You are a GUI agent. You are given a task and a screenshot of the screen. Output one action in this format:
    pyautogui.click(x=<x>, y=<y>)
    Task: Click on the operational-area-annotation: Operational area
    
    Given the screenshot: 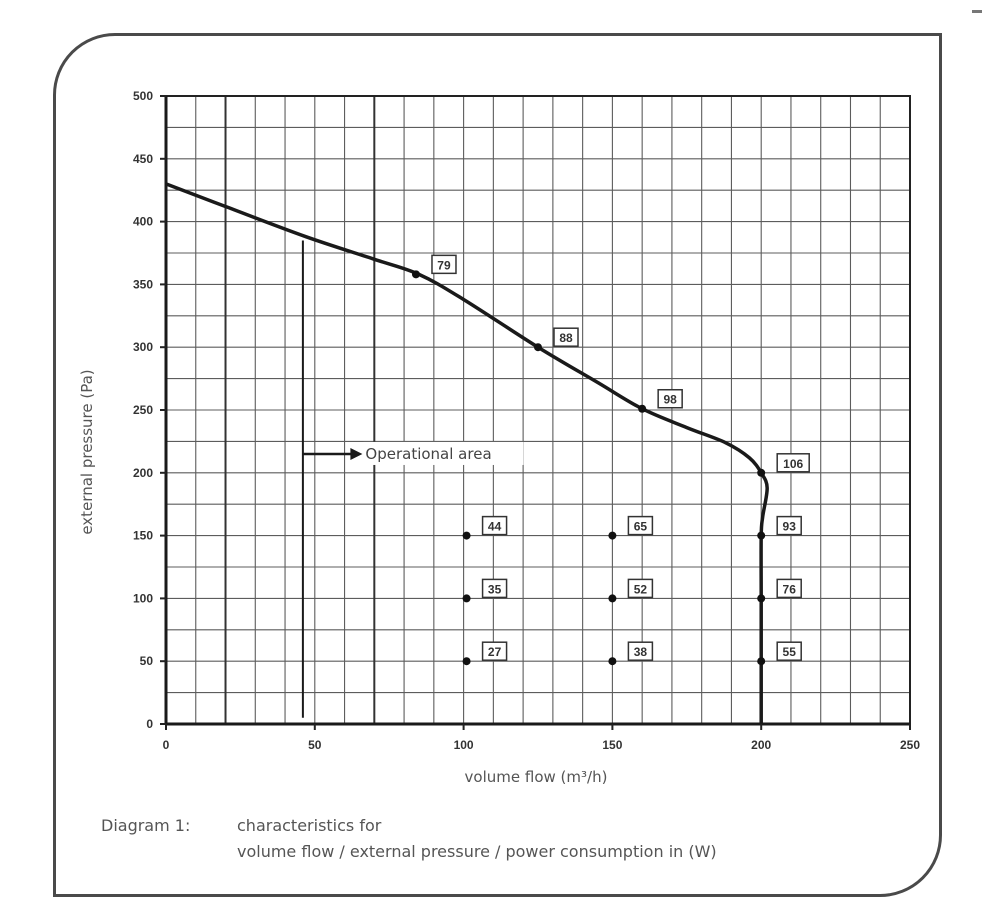 What is the action you would take?
    pyautogui.click(x=412, y=479)
    